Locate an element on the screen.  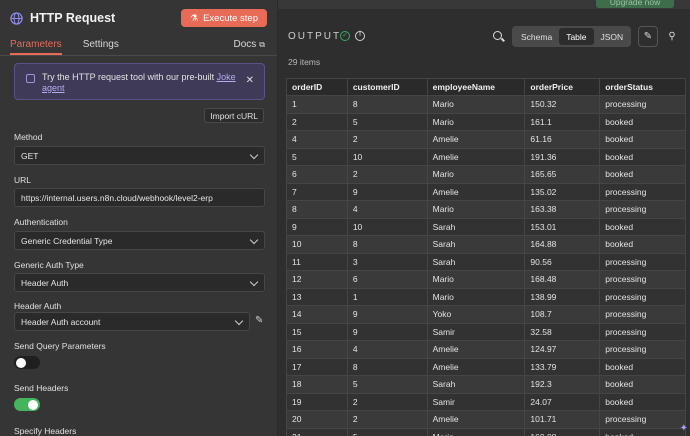
table-cell: 165.65 is located at coordinates (562, 174).